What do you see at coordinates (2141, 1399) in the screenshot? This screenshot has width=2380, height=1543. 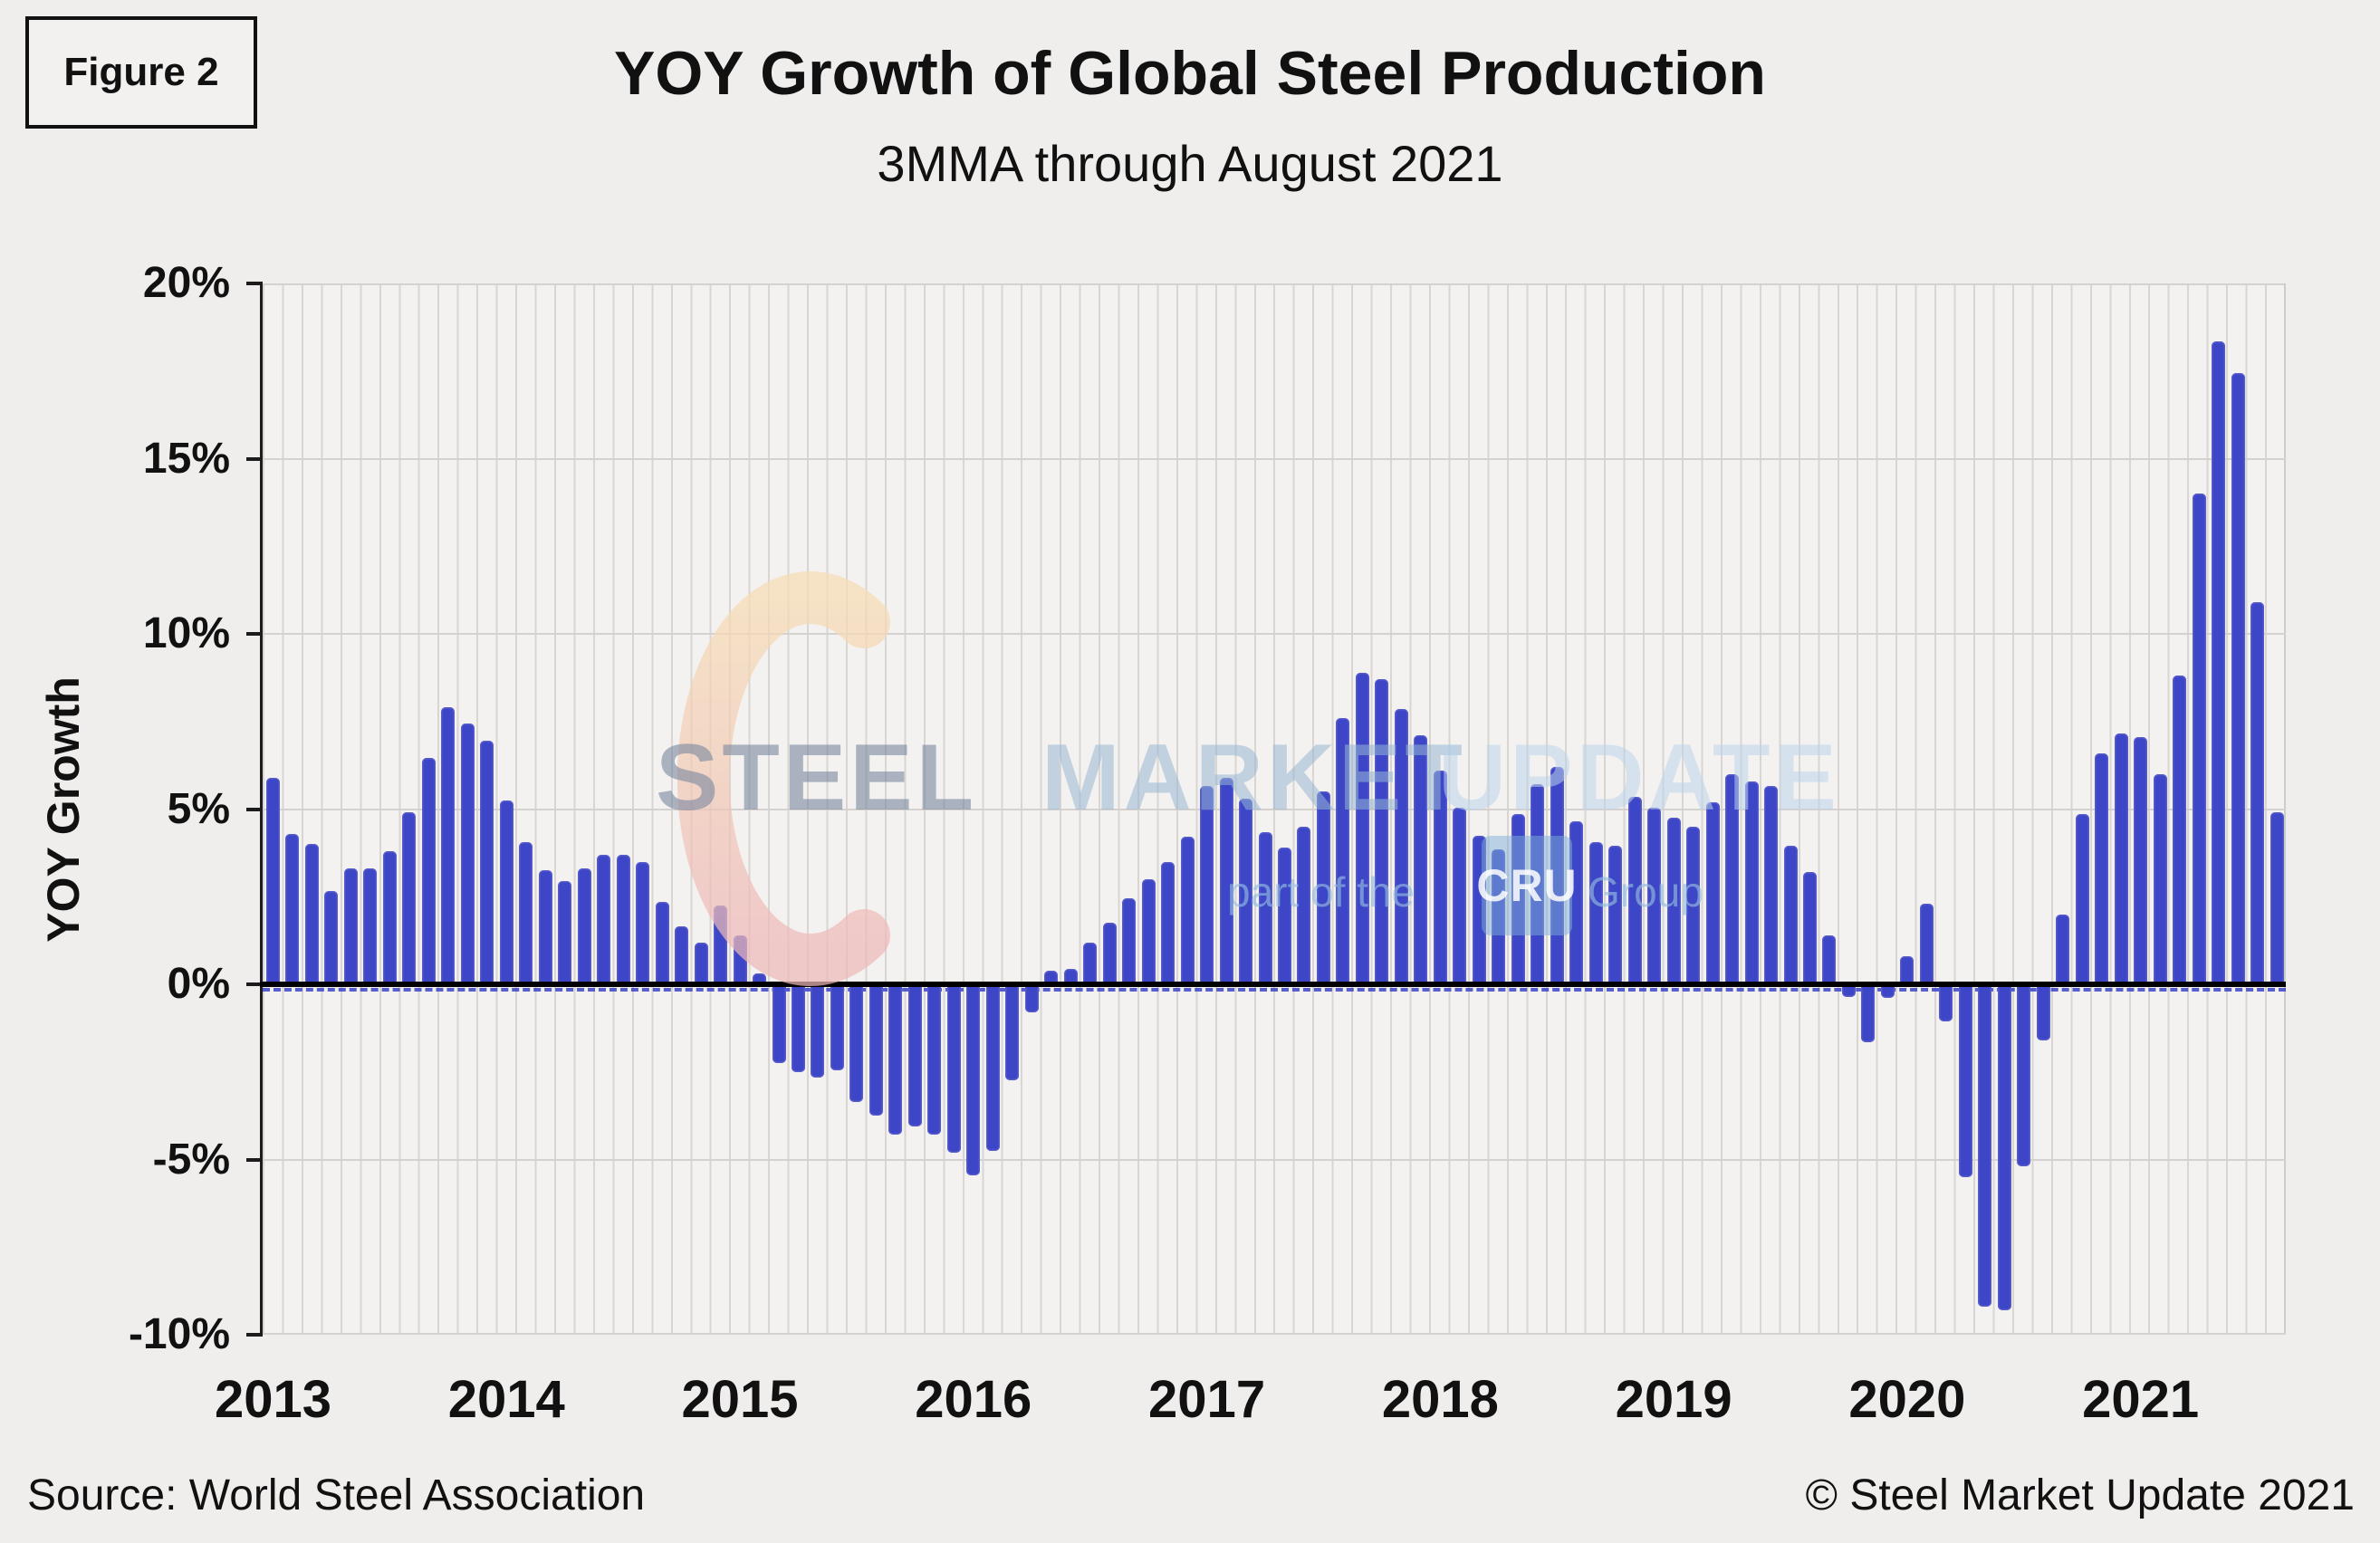 I see `x-tick-label-2021: 2021` at bounding box center [2141, 1399].